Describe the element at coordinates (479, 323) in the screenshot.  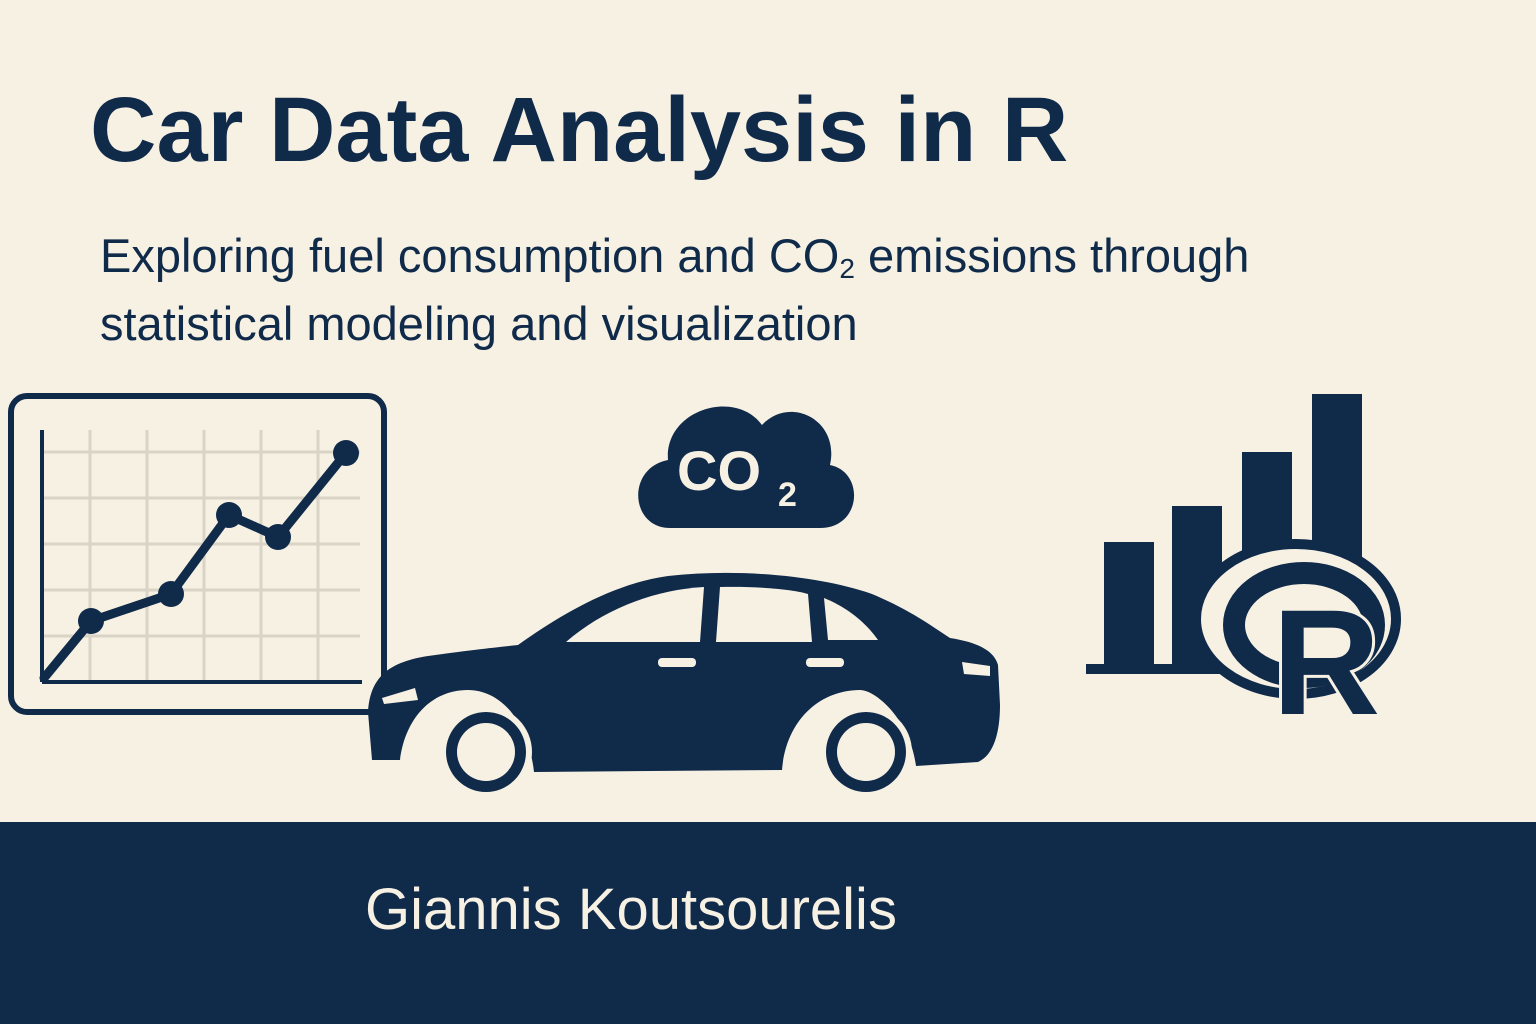
I see `subtitle-line2: statistical modeling and visualization` at that location.